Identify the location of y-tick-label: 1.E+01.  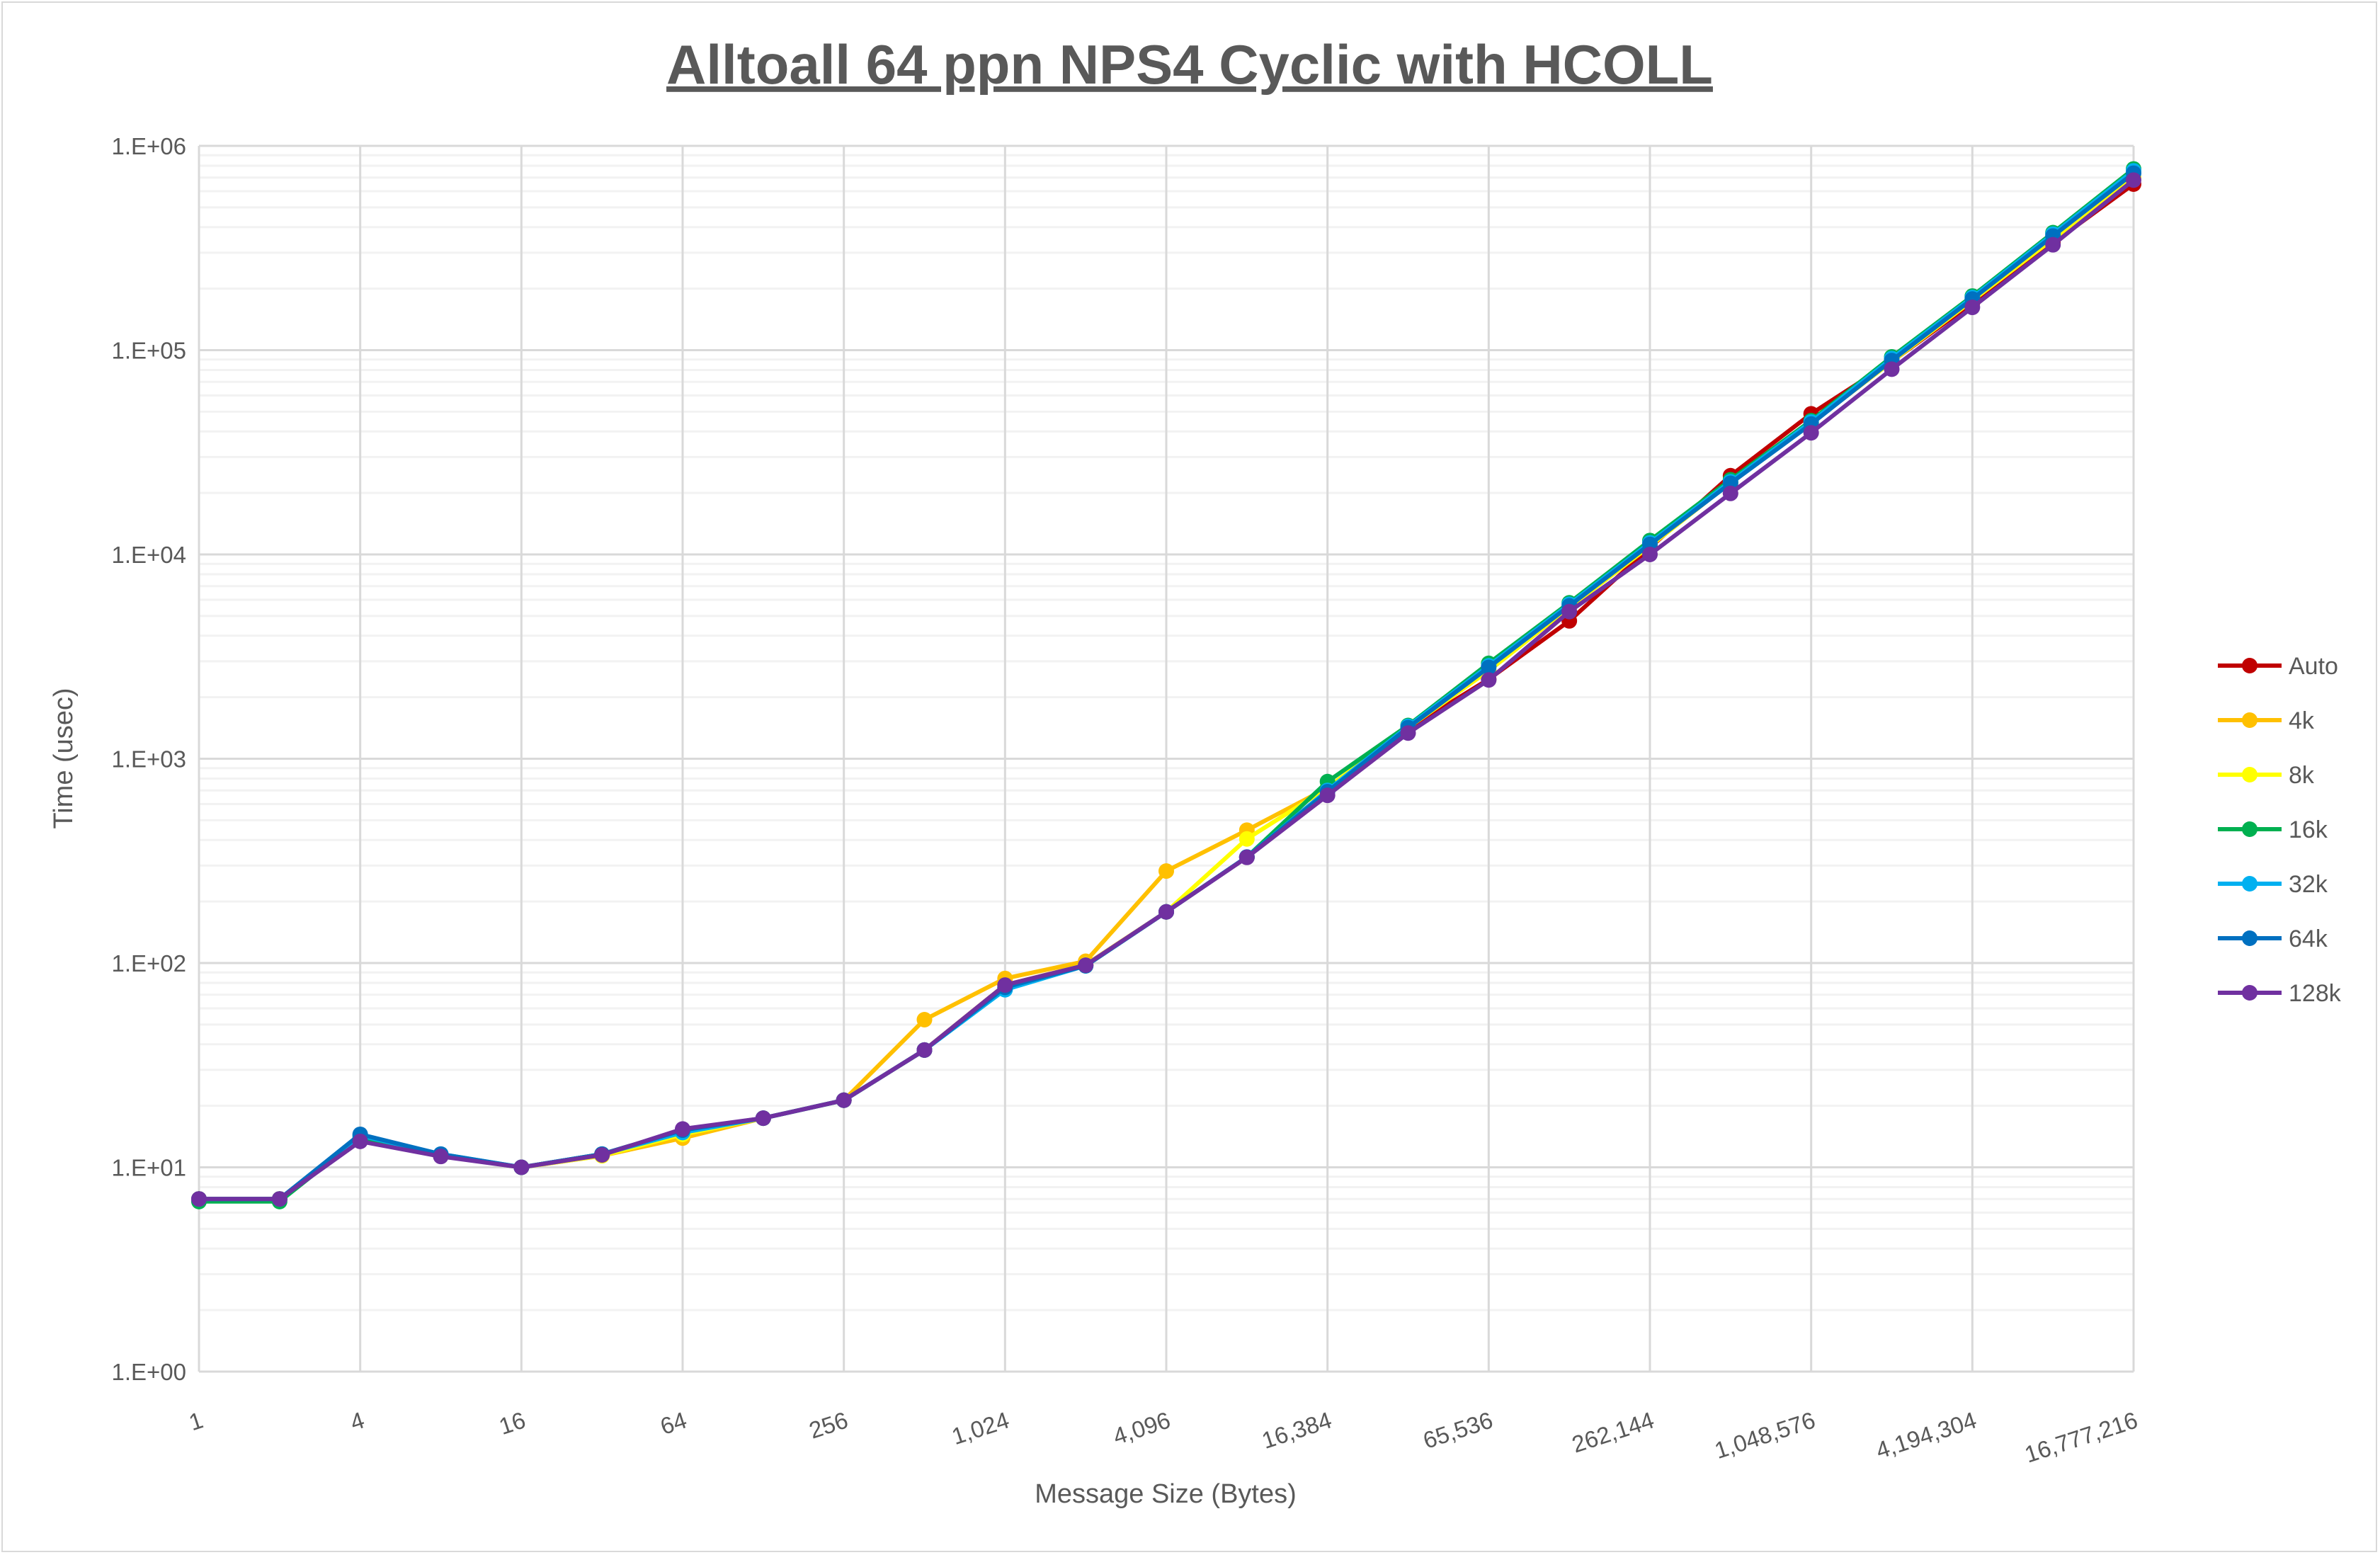
(148, 1168).